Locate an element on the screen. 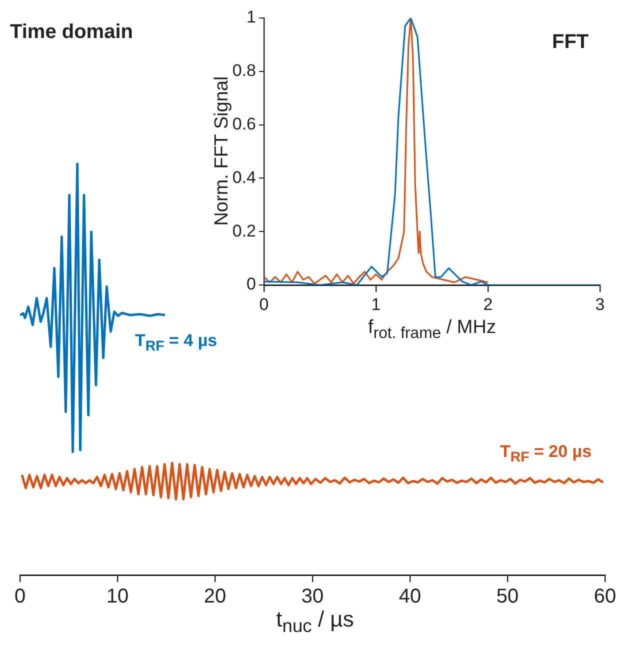 The image size is (630, 661). chart-title: Time domain is located at coordinates (71, 32).